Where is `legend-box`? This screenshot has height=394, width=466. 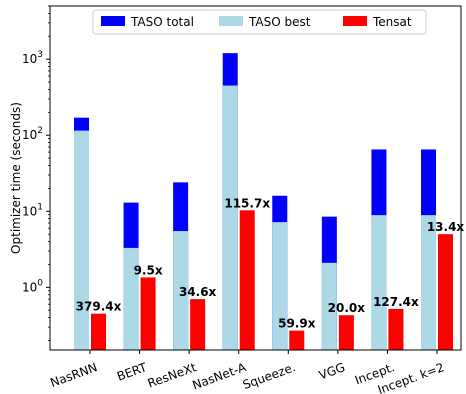
legend-box is located at coordinates (259, 22).